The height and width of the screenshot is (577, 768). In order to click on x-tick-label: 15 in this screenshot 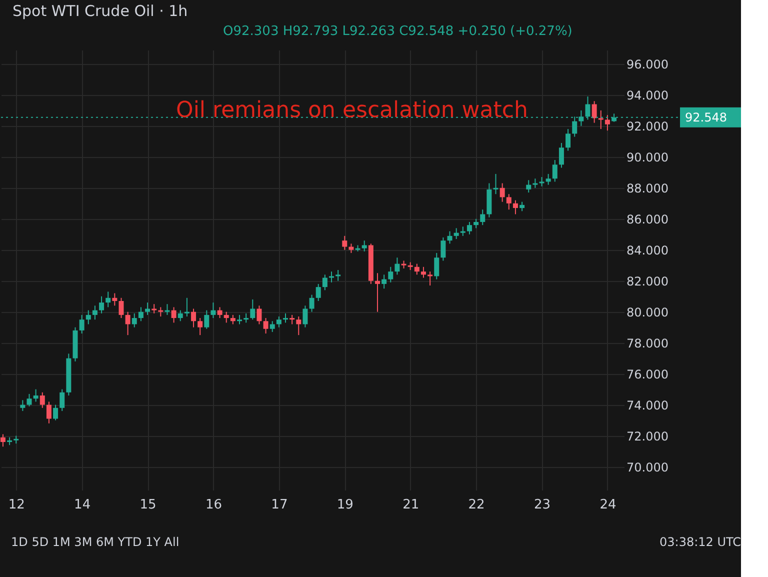, I will do `click(148, 505)`.